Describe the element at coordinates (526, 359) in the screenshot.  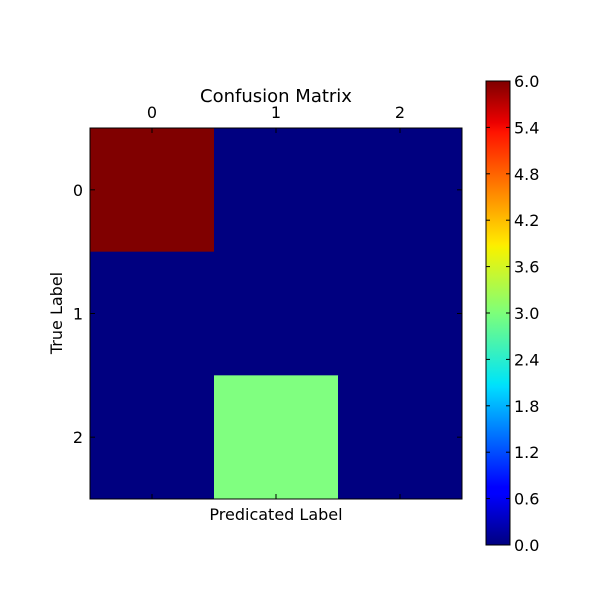
I see `colorbar-tick-label: 2.4` at that location.